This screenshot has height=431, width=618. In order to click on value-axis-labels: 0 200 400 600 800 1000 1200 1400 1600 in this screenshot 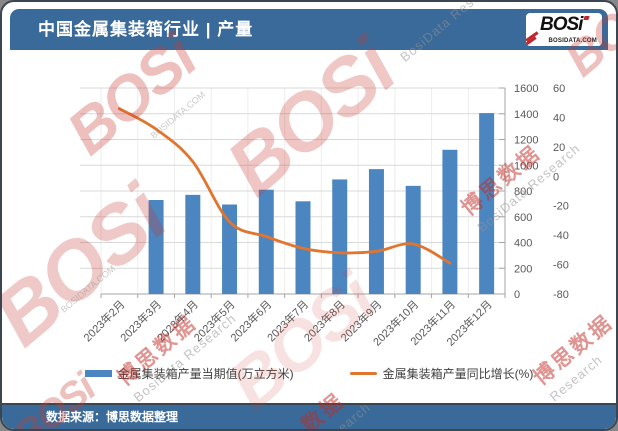, I will do `click(526, 192)`.